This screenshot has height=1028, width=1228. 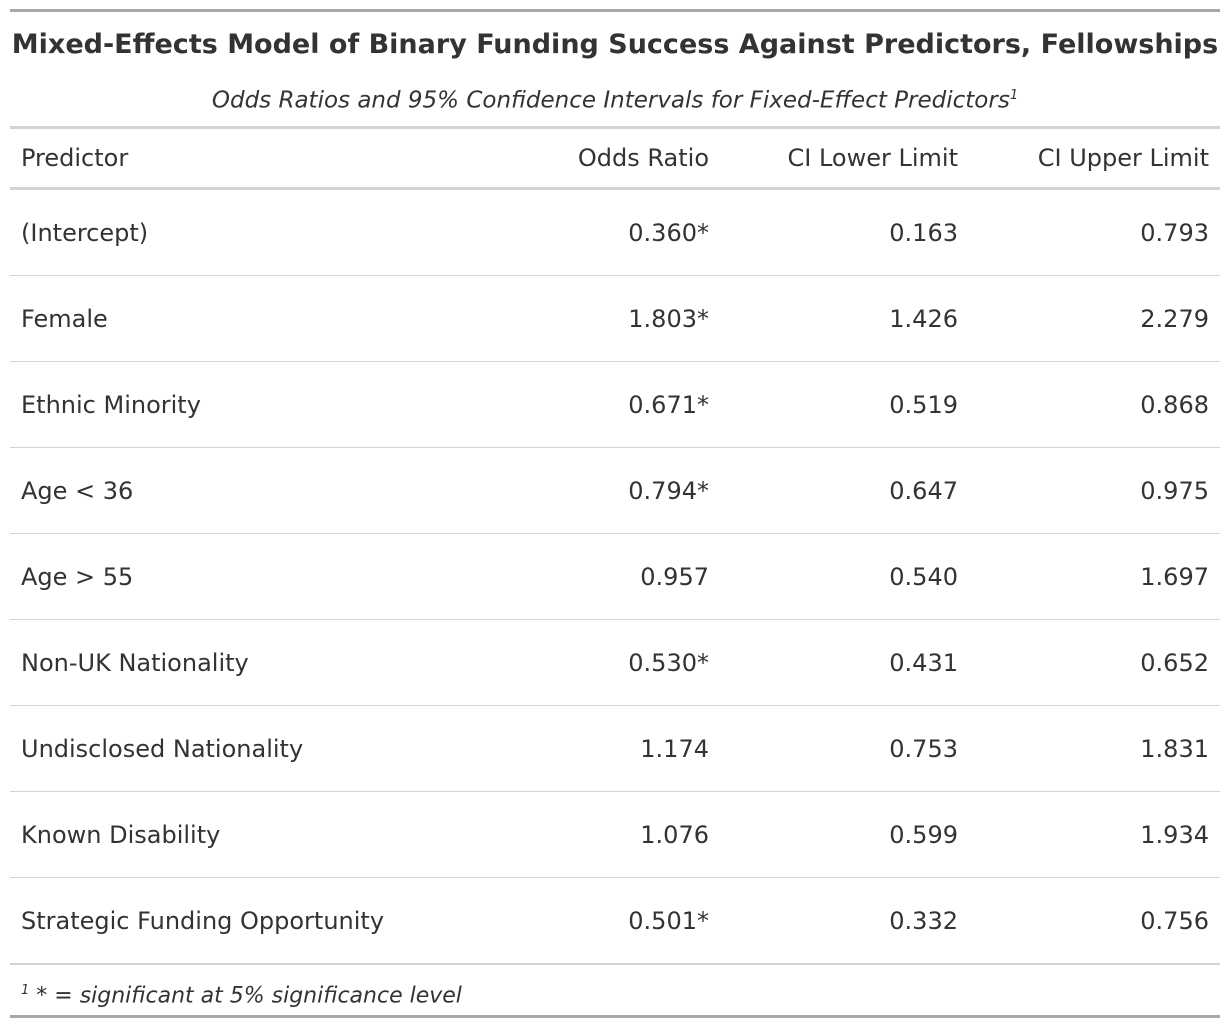 What do you see at coordinates (844, 318) in the screenshot?
I see `cell: 1.426` at bounding box center [844, 318].